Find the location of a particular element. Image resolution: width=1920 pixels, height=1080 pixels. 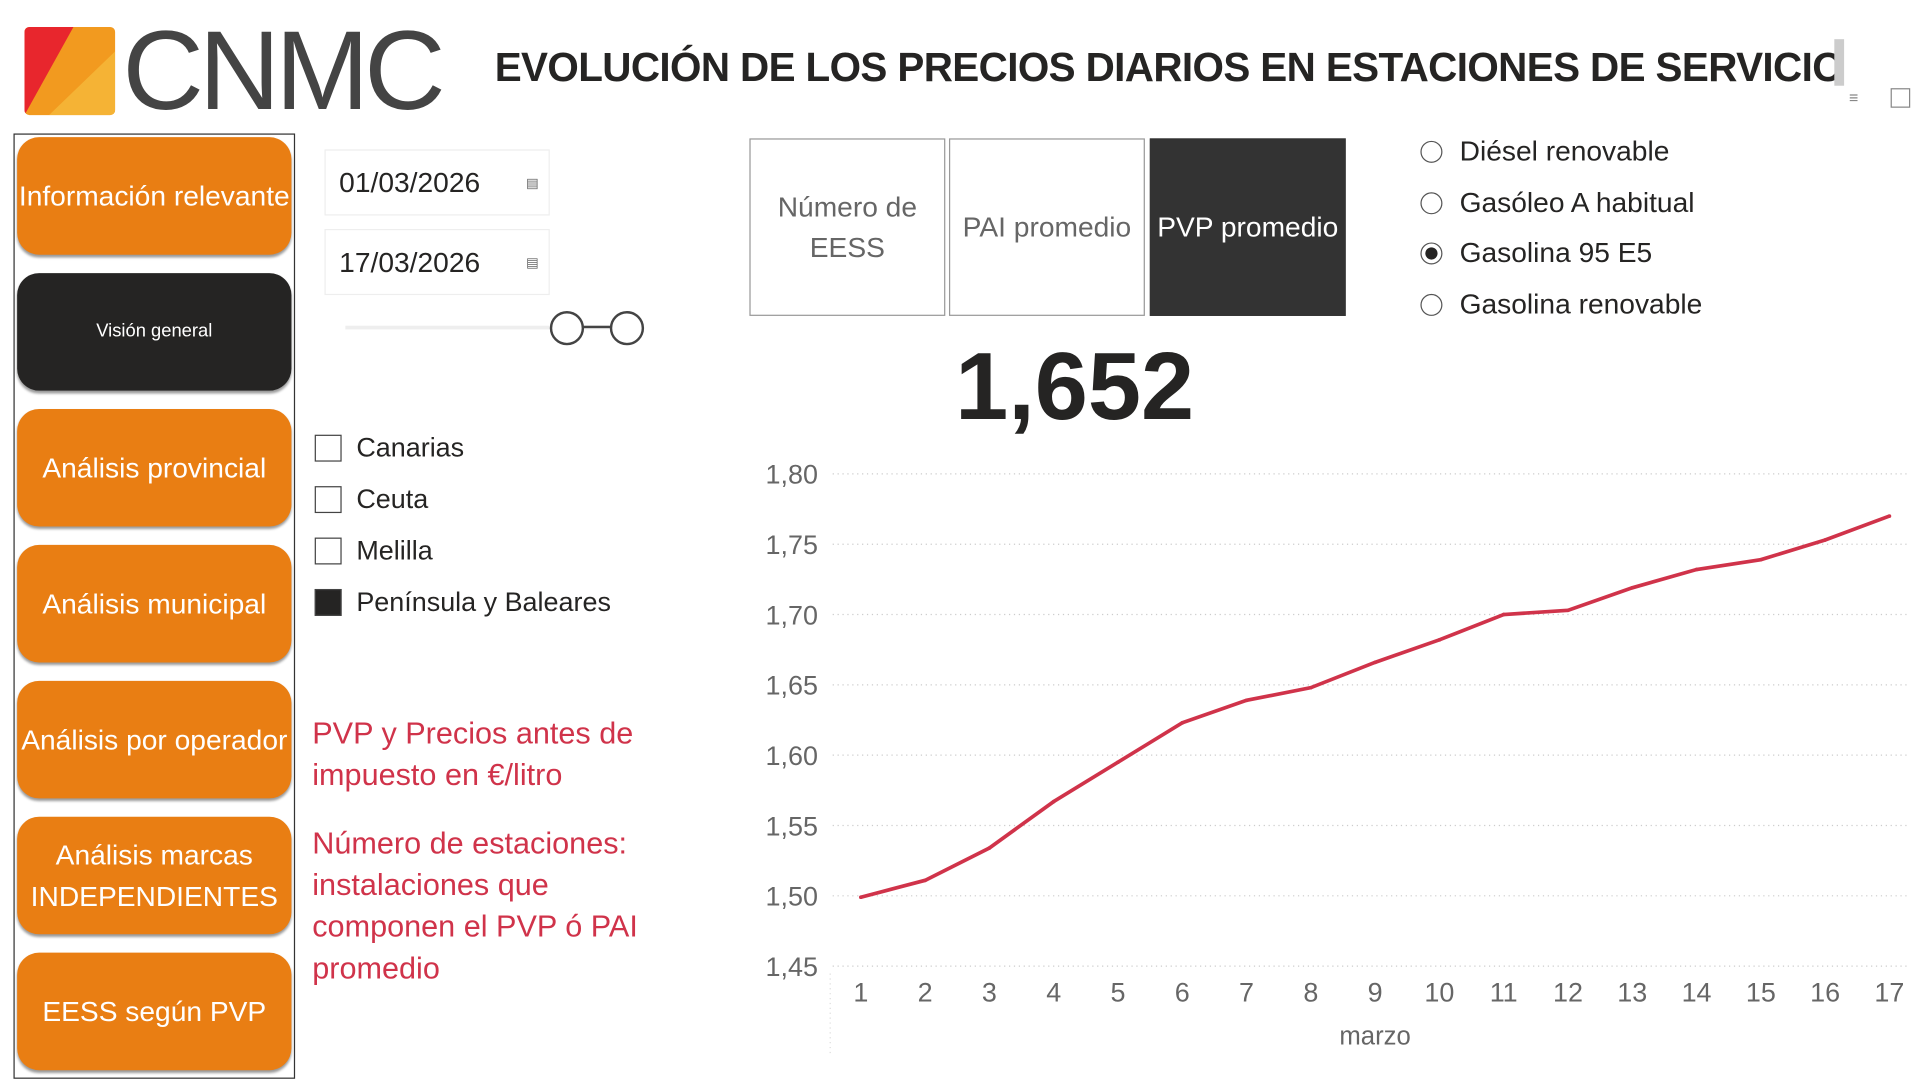

x-tick-label: 14 is located at coordinates (1697, 993).